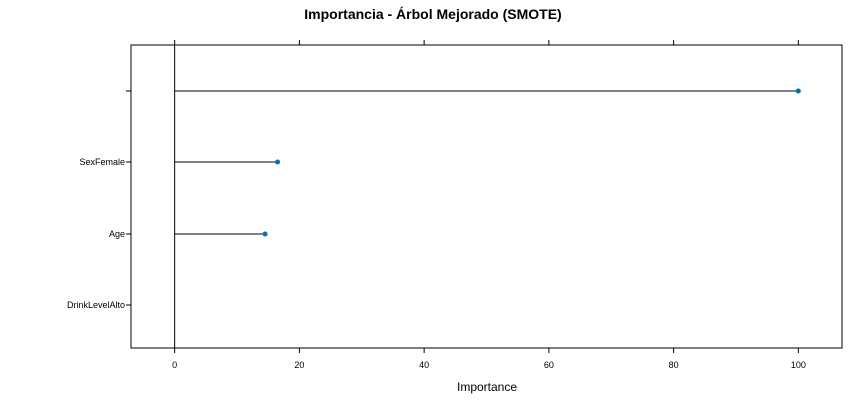 This screenshot has width=867, height=410. Describe the element at coordinates (117, 234) in the screenshot. I see `y-tick-label: Age` at that location.